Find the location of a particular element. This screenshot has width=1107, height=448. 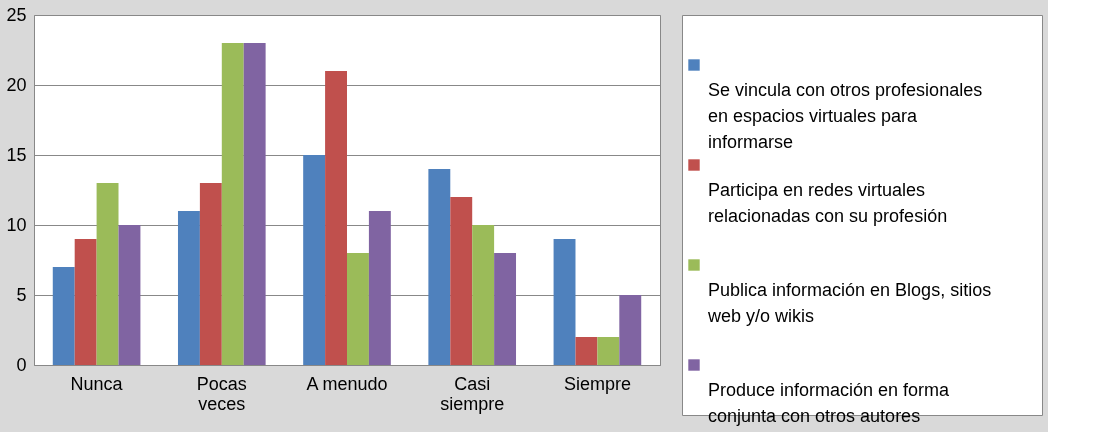

x-tick-label: Nunca is located at coordinates (97, 383).